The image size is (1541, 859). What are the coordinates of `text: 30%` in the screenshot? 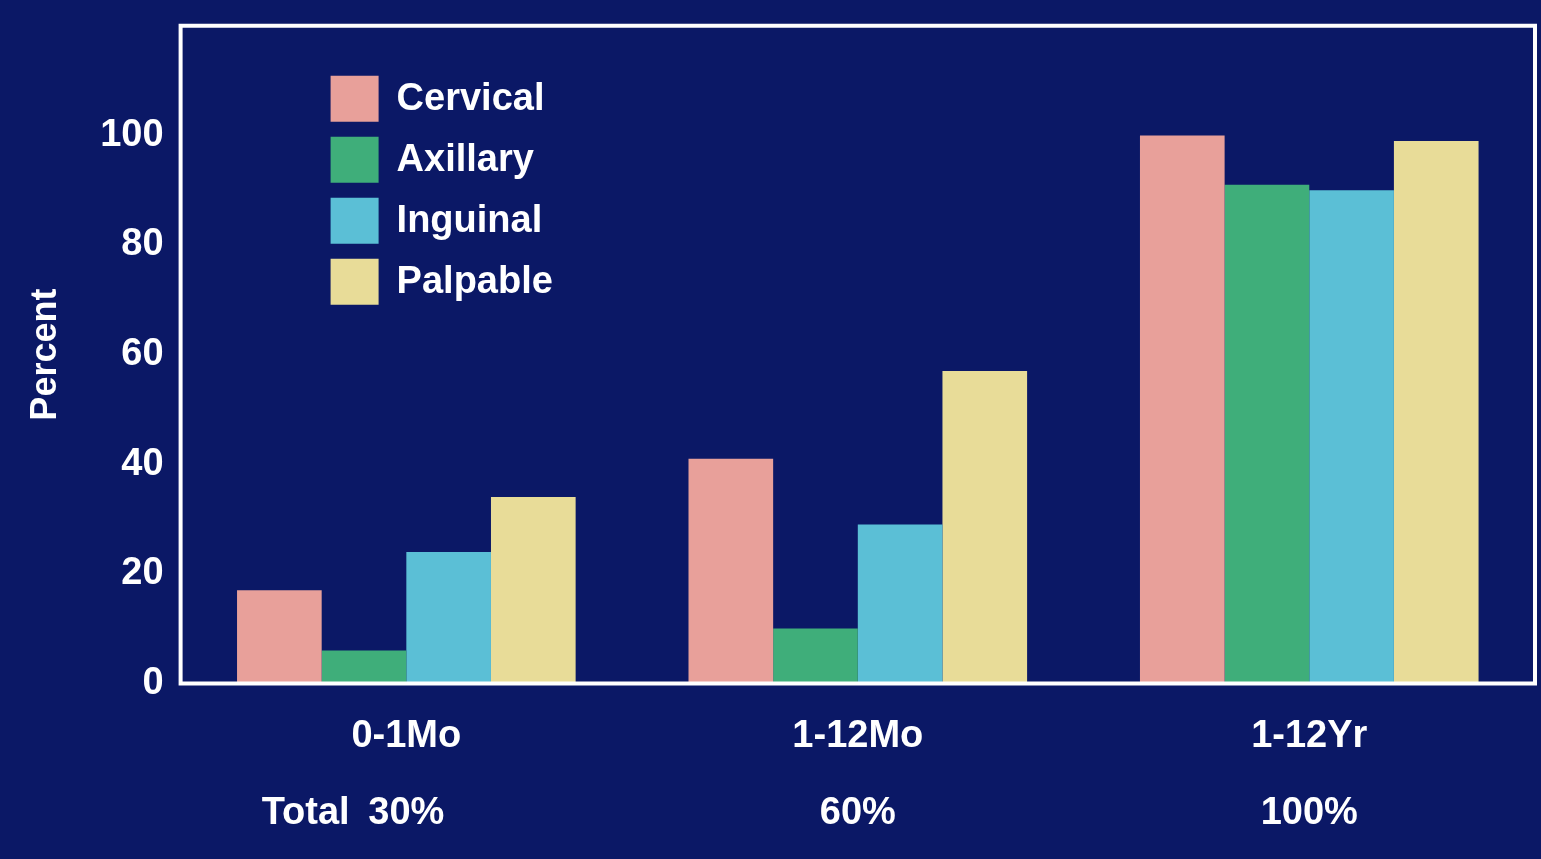 It's located at (406, 810).